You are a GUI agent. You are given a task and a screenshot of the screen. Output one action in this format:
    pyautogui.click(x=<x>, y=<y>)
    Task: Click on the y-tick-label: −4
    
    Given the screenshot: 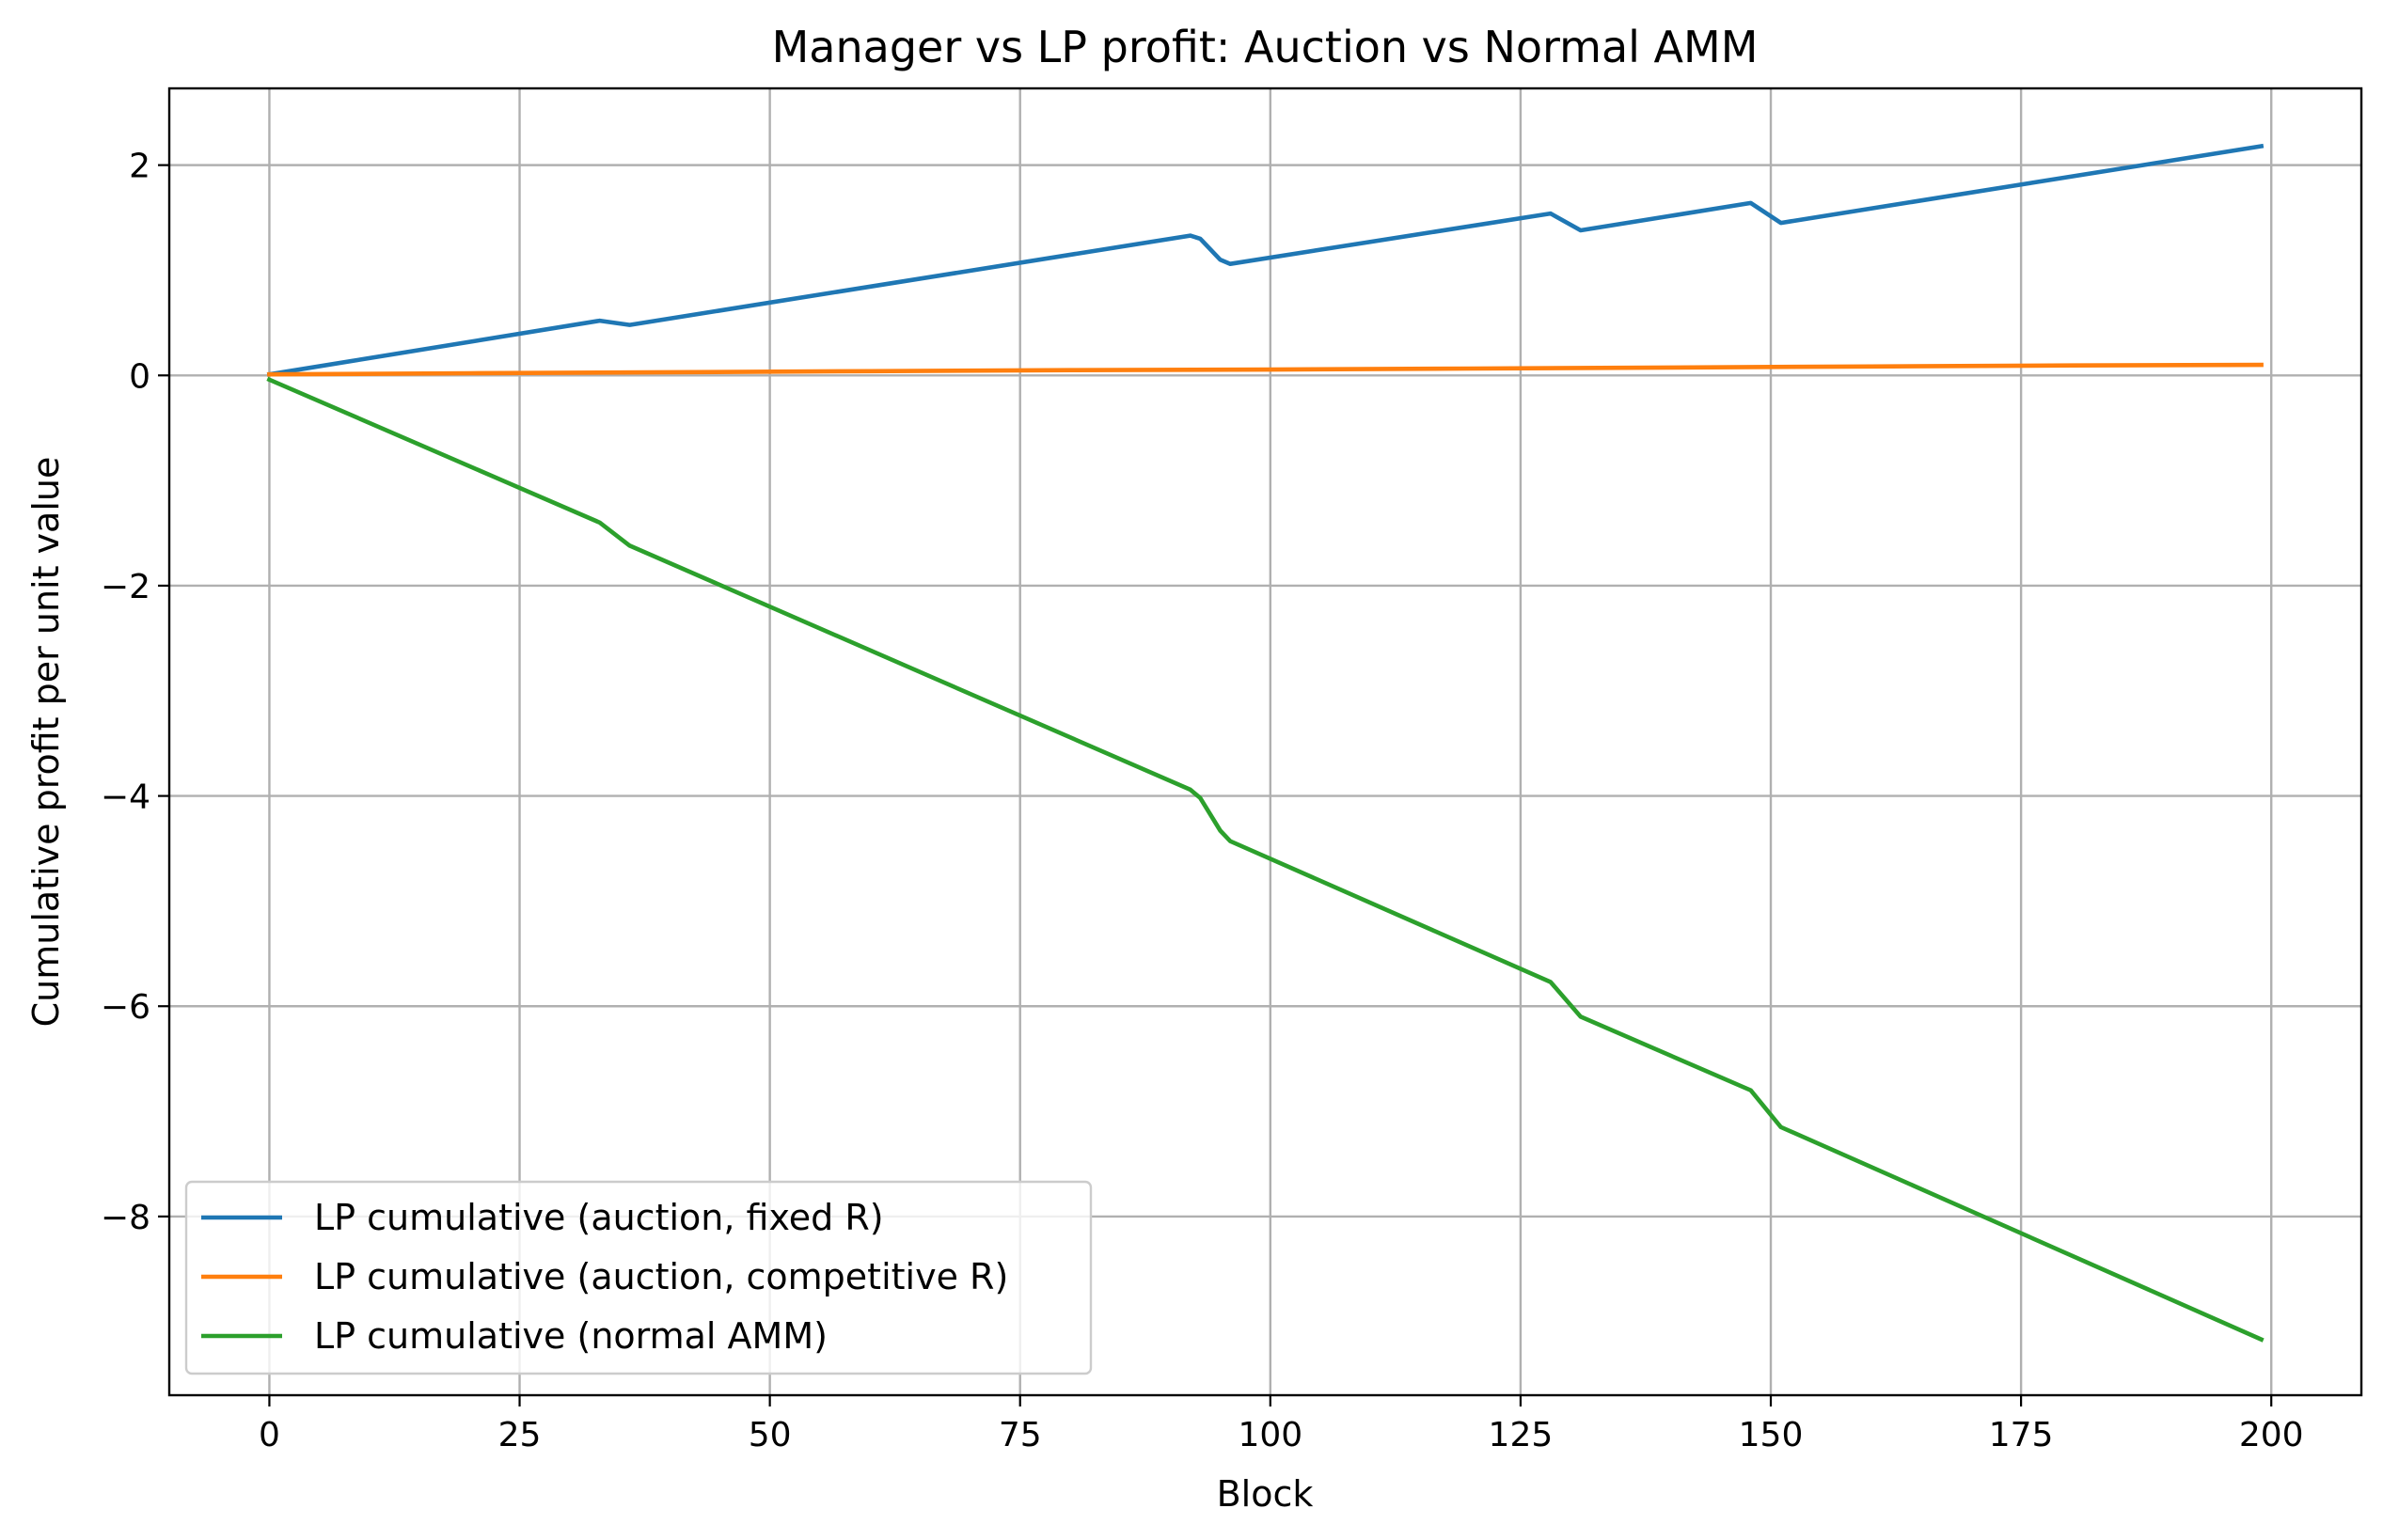 What is the action you would take?
    pyautogui.click(x=125, y=798)
    